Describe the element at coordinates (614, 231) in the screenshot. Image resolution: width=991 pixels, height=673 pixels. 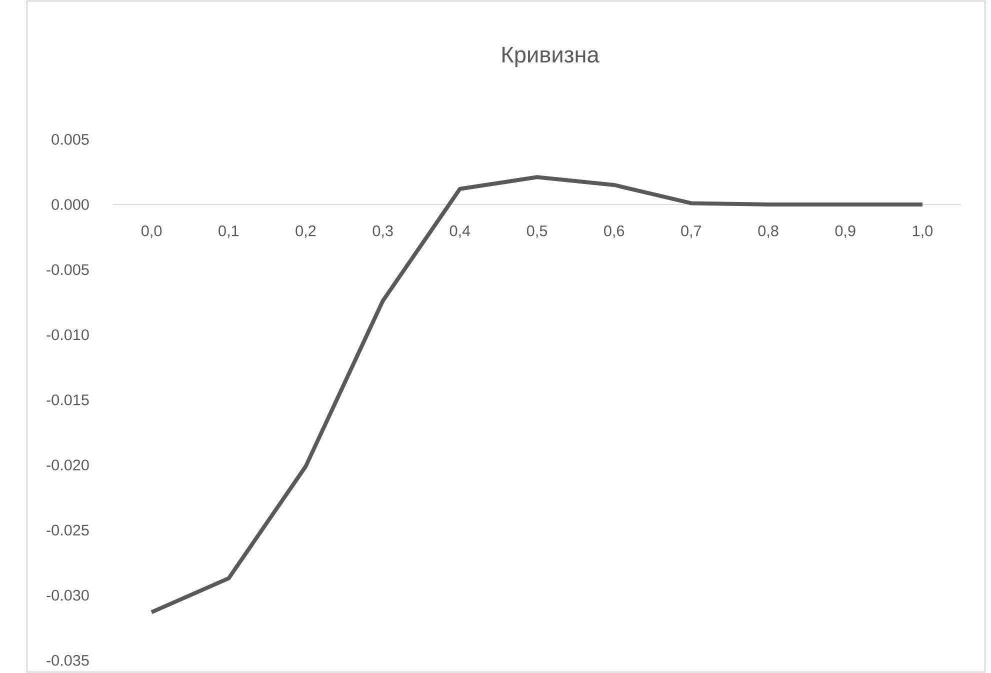
I see `x-tick-label: 0,6` at that location.